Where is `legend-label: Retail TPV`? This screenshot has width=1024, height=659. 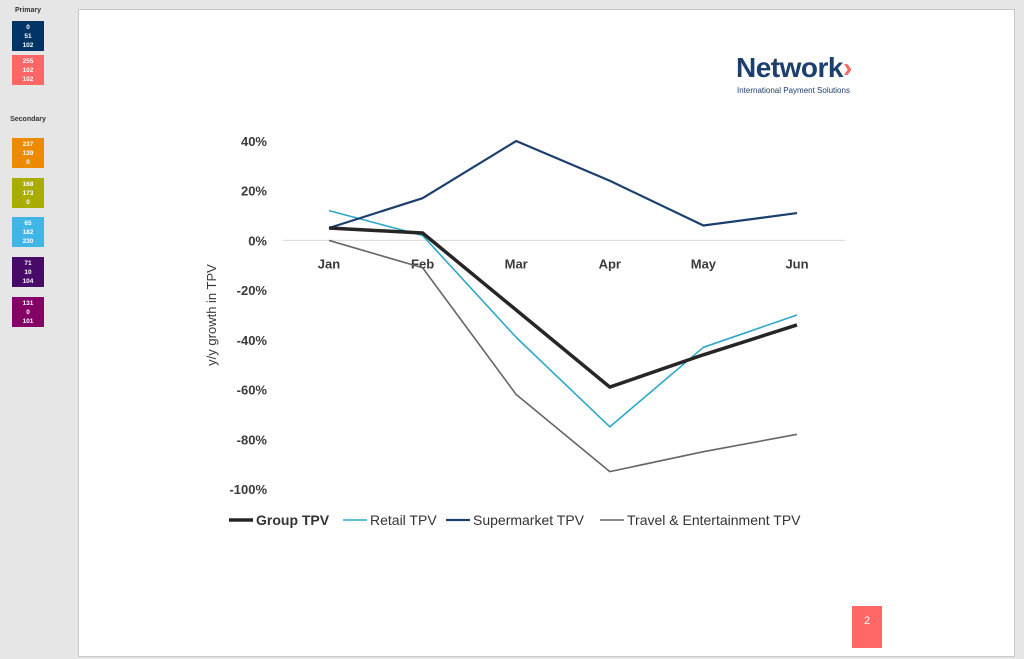 legend-label: Retail TPV is located at coordinates (403, 520).